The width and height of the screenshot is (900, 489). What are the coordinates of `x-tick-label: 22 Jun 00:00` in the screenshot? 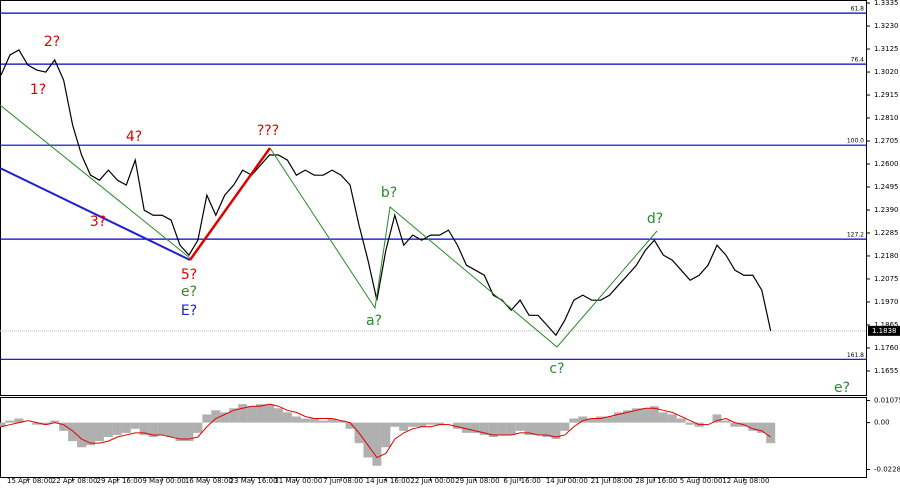 It's located at (432, 481).